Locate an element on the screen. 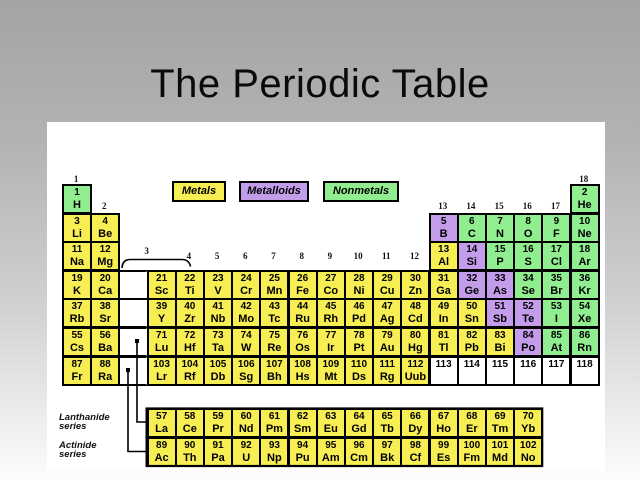 The width and height of the screenshot is (640, 480). atomic-number: 41 is located at coordinates (218, 307).